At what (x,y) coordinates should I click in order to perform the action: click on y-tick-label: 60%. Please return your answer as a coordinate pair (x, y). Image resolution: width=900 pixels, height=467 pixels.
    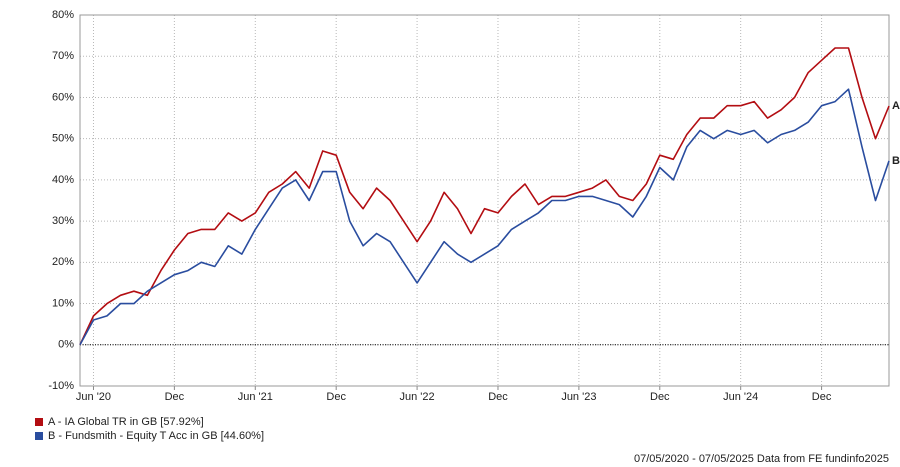
    Looking at the image, I should click on (63, 97).